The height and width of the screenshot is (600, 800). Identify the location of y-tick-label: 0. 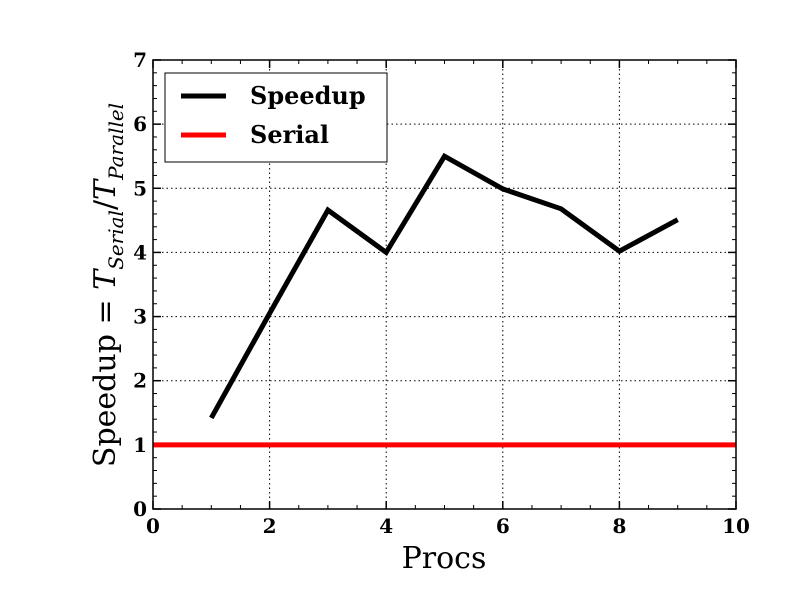
(140, 509).